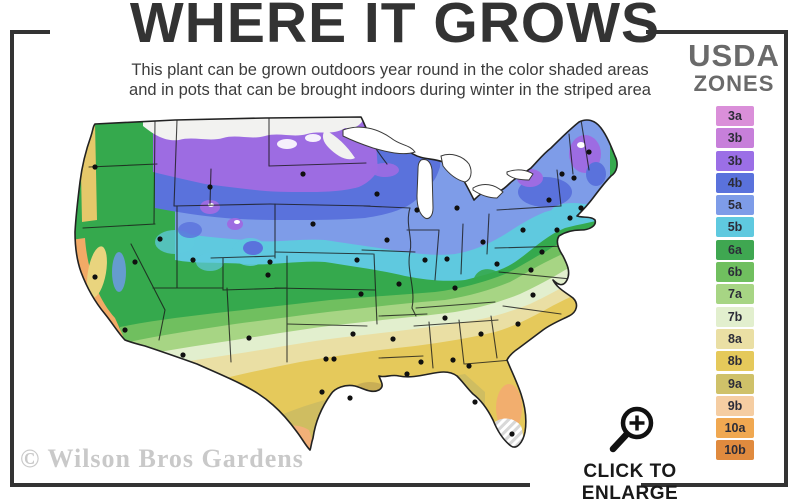 This screenshot has height=500, width=800. I want to click on zone-chip: 3a, so click(735, 116).